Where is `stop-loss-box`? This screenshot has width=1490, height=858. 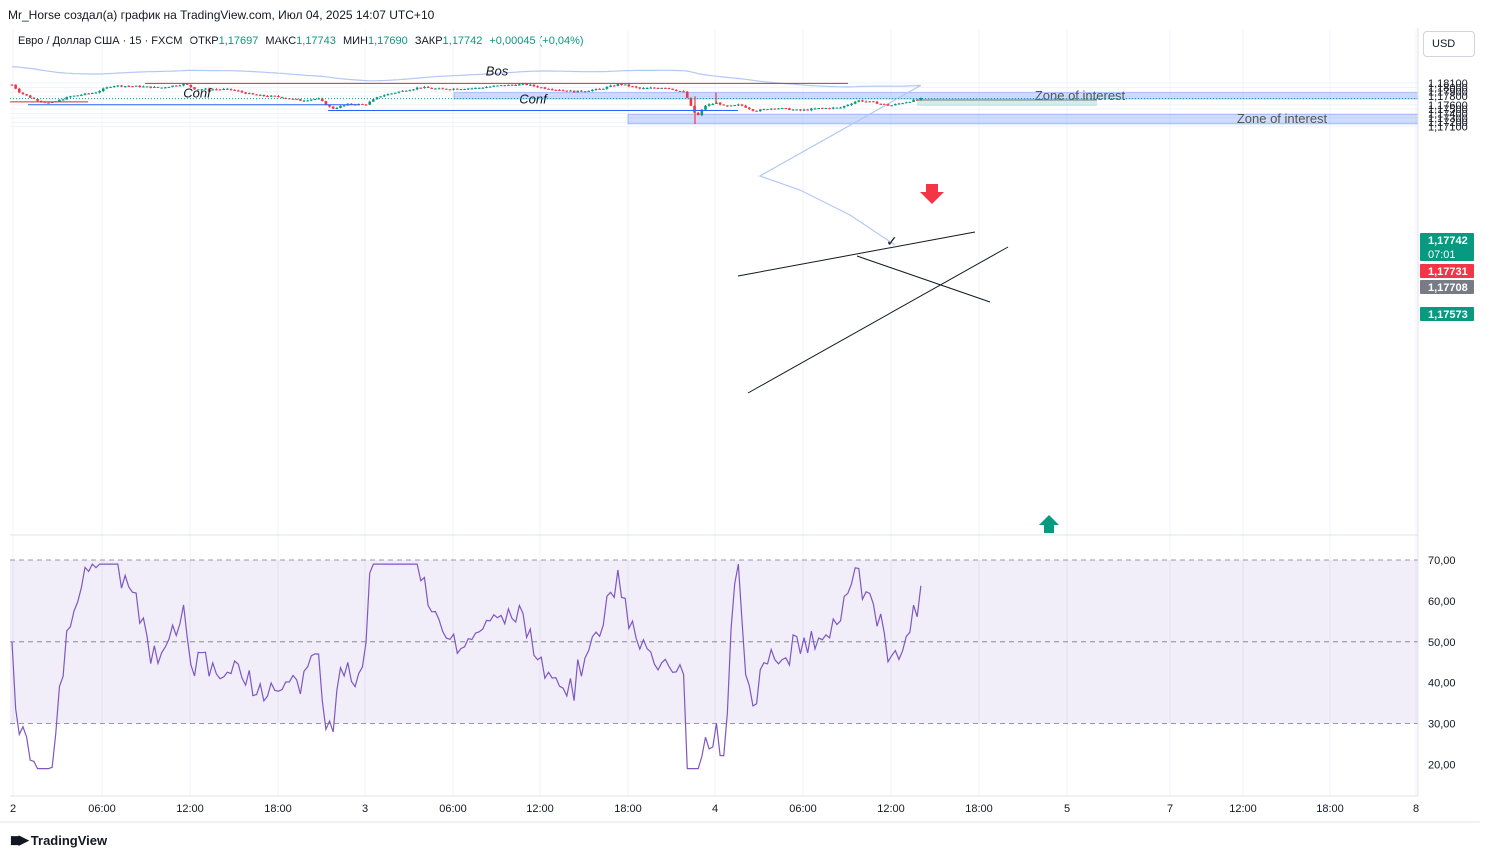 stop-loss-box is located at coordinates (1007, 100).